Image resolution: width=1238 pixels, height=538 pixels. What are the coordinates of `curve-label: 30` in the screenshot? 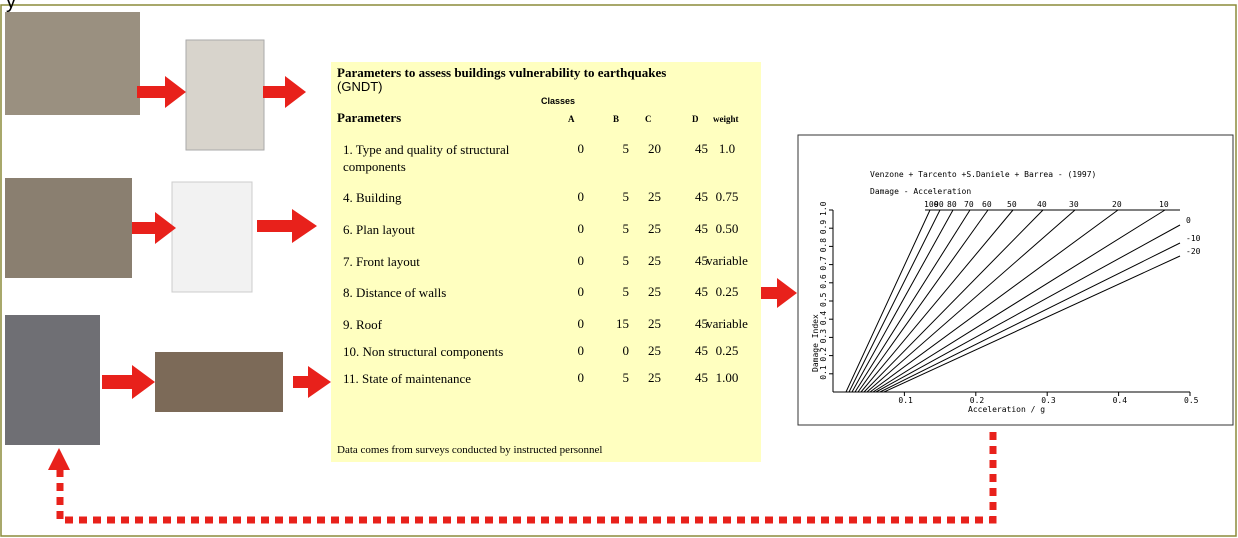 It's located at (1074, 204).